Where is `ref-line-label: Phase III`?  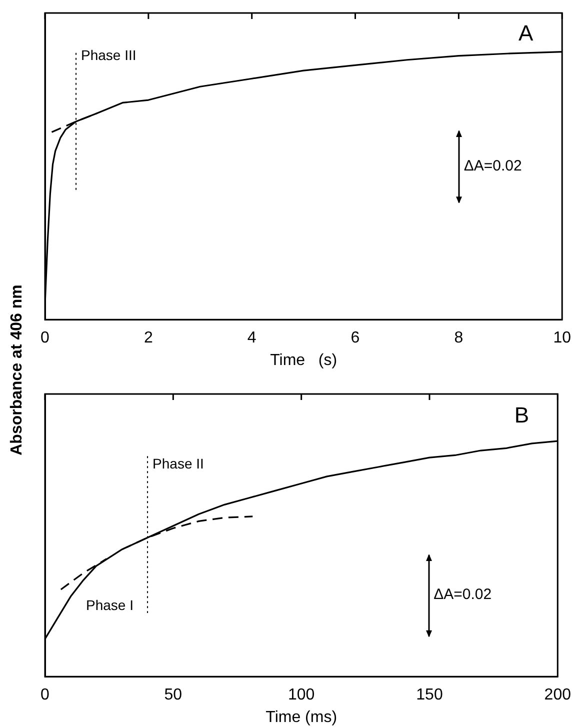 ref-line-label: Phase III is located at coordinates (108, 54).